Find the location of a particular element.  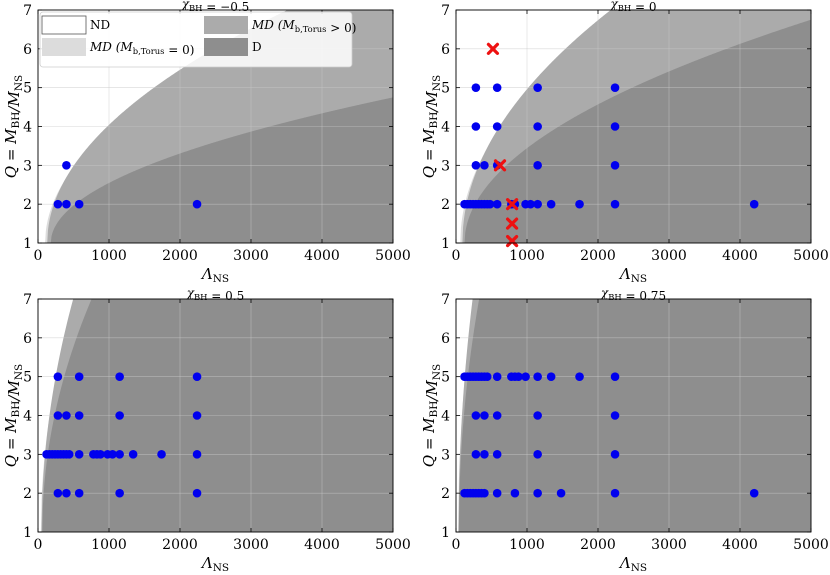

y-tick-label: 4 is located at coordinates (445, 128).